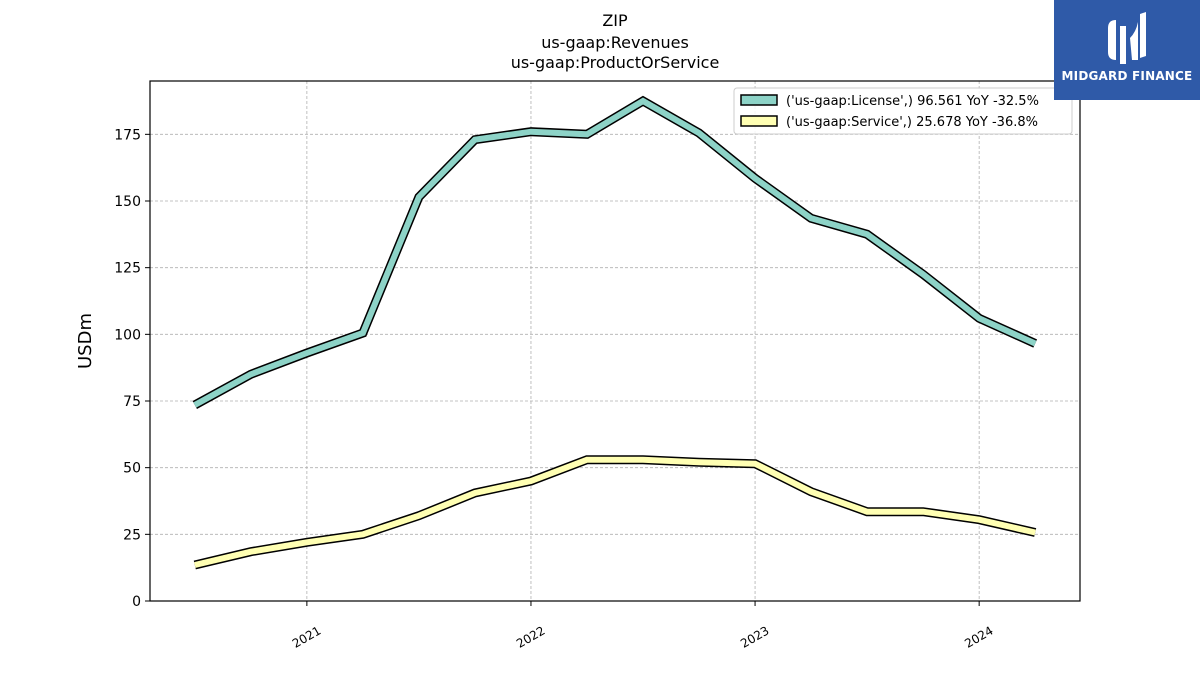  Describe the element at coordinates (912, 101) in the screenshot. I see `legend-label-0: ('us-gaap:License',) 96.561 YoY -32.5%` at that location.